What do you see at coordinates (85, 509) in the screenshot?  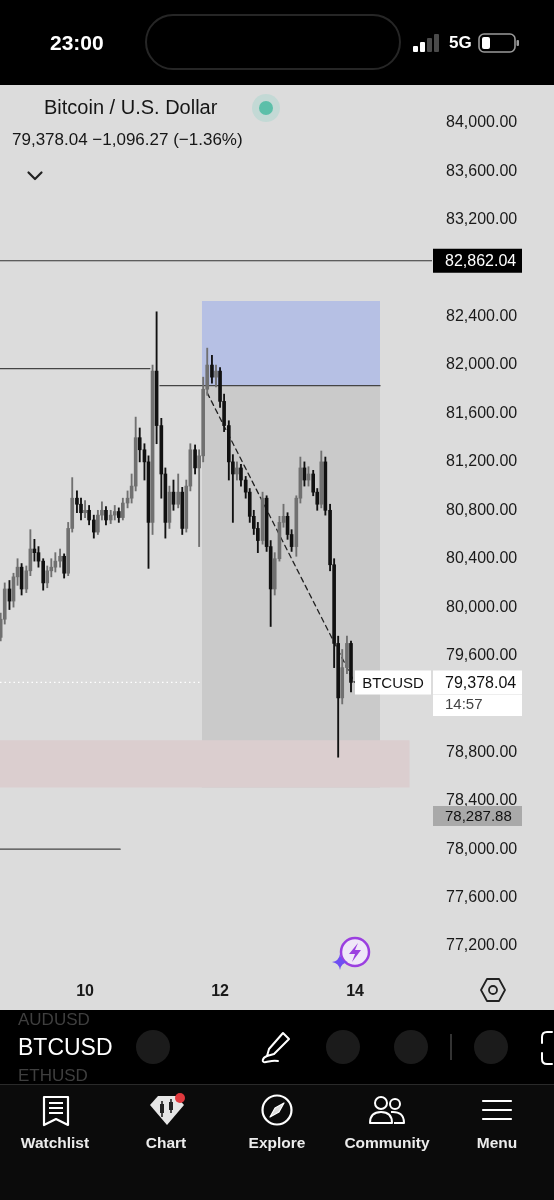 I see `candlestick` at bounding box center [85, 509].